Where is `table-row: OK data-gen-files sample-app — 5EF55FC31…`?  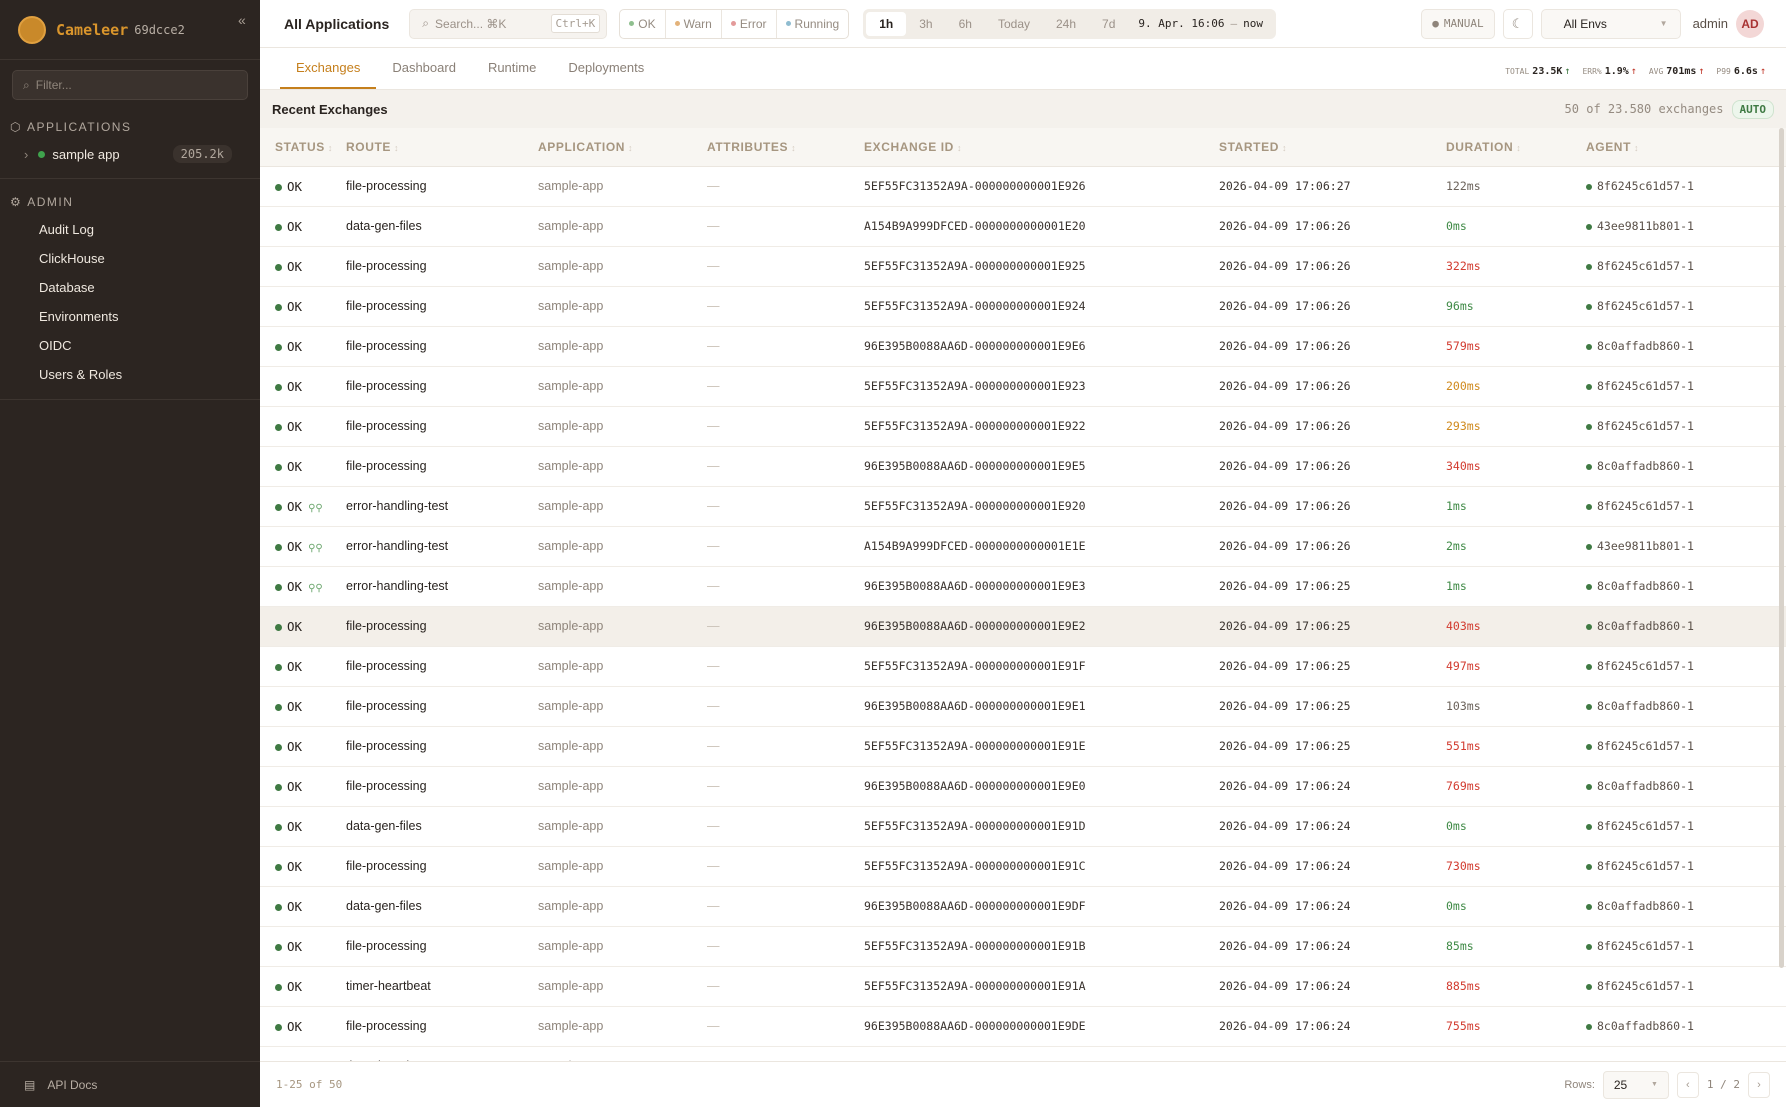
table-row: OK data-gen-files sample-app — 5EF55FC31… is located at coordinates (1023, 826).